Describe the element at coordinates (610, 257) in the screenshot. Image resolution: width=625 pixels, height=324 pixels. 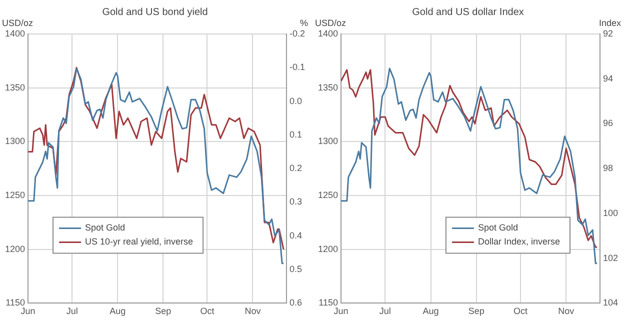
I see `y2-tick-label: 102` at that location.